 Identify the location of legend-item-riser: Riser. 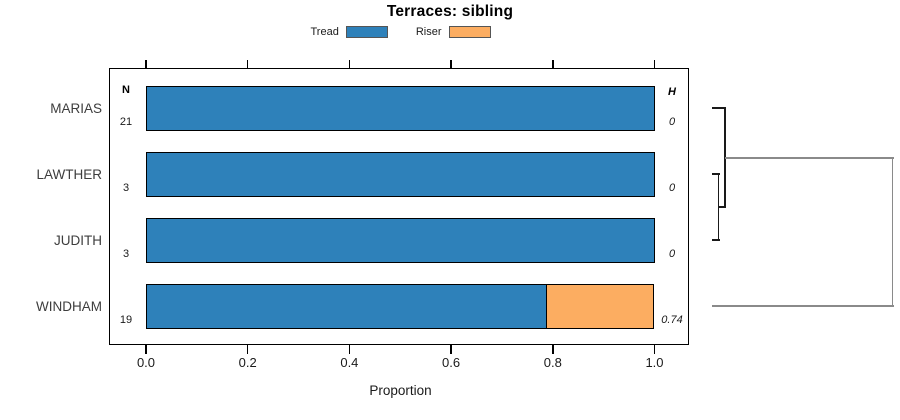
(453, 32).